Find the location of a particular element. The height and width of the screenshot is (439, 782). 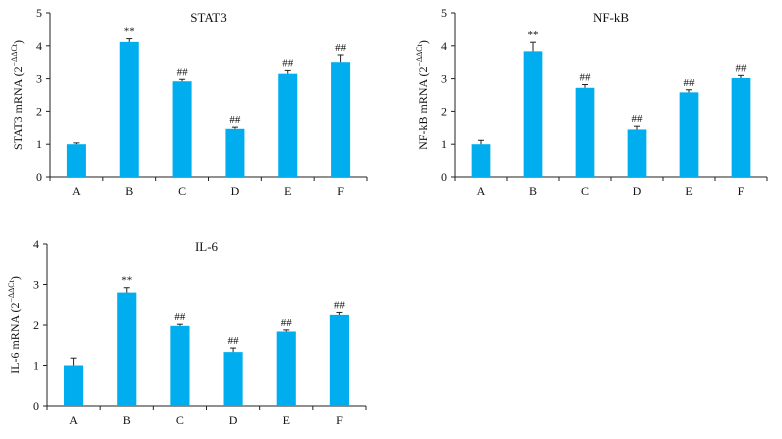

y-axis-label-main: NF-kB mRNA (2 is located at coordinates (423, 108).